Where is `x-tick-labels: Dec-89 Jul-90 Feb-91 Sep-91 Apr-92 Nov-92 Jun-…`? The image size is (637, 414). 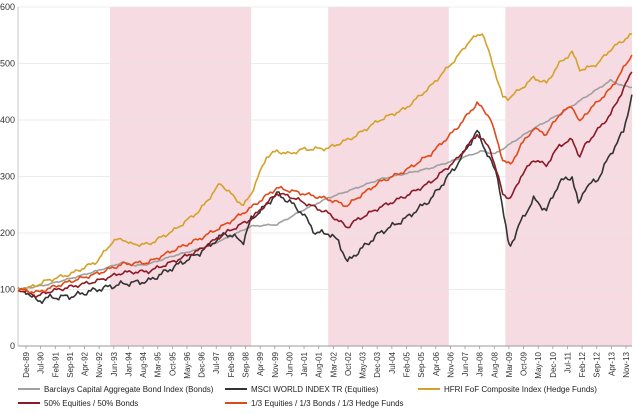 x-tick-labels: Dec-89 Jul-90 Feb-91 Sep-91 Apr-92 Nov-92 Jun-… is located at coordinates (326, 362).